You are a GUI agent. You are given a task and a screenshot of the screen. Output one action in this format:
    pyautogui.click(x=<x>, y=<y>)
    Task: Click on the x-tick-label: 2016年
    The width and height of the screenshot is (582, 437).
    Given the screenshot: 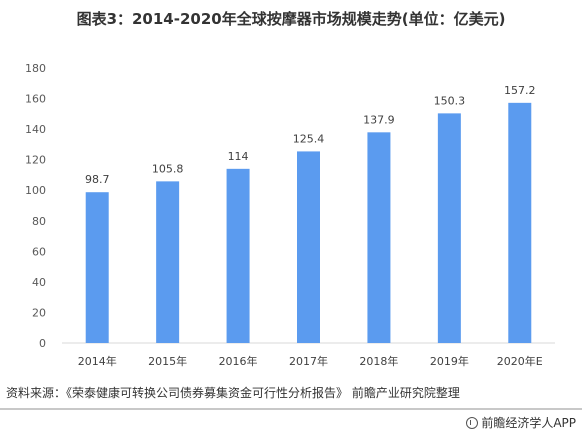 What is the action you would take?
    pyautogui.click(x=238, y=361)
    